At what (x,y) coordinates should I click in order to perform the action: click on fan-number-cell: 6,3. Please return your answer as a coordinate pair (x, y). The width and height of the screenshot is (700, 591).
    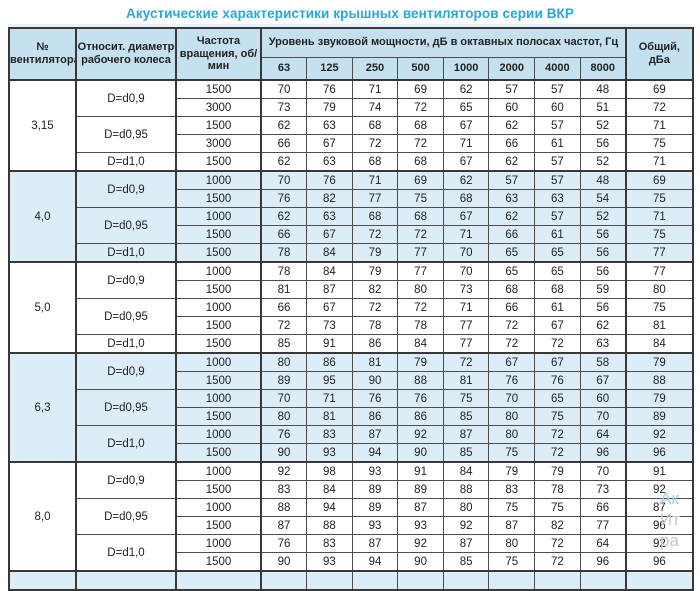
    Looking at the image, I should click on (42, 407).